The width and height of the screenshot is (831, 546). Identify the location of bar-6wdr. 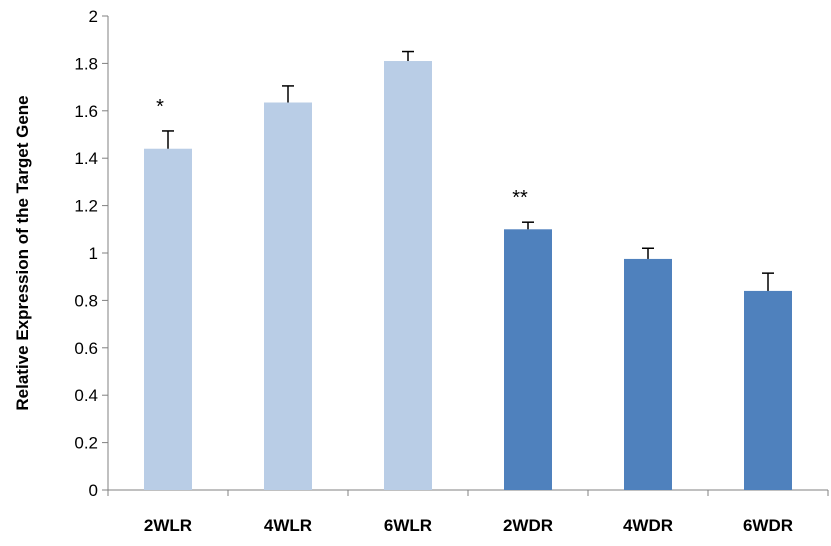
(768, 390).